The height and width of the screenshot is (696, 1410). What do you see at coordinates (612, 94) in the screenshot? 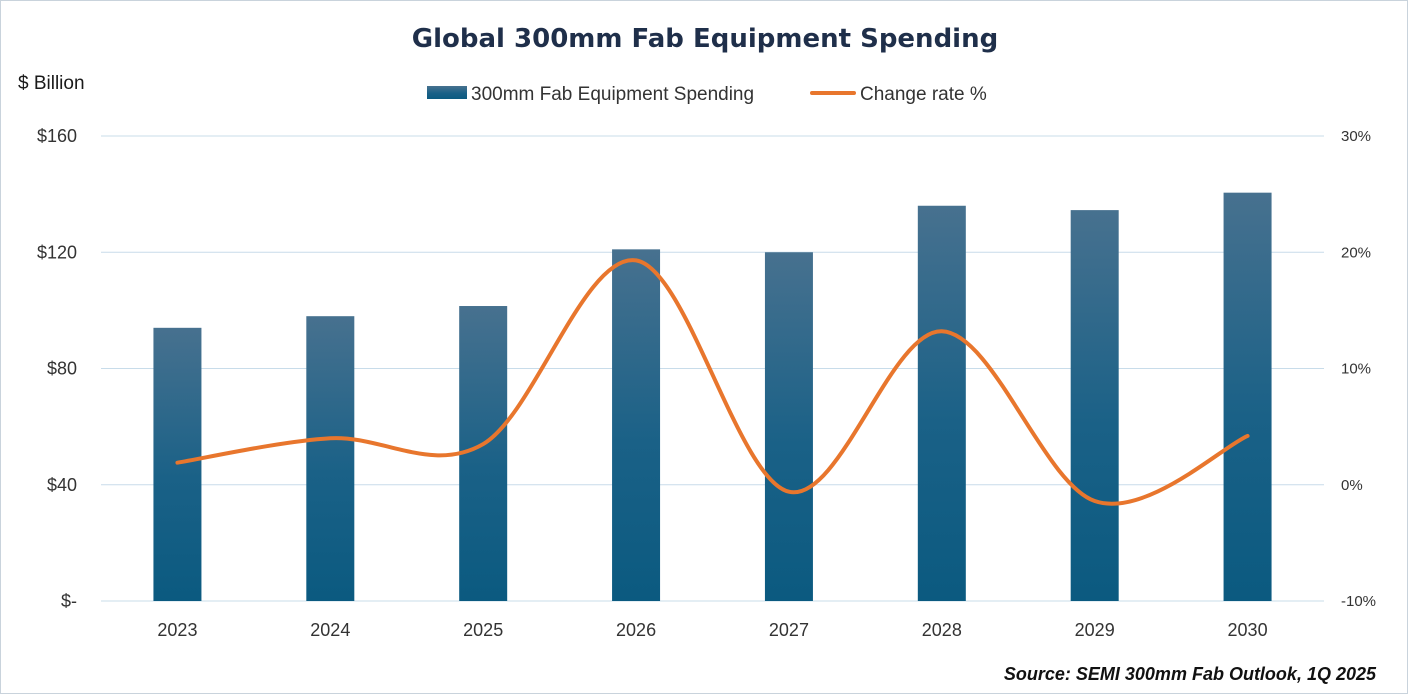
I see `legend-label-bars: 300mm Fab Equipment Spending` at bounding box center [612, 94].